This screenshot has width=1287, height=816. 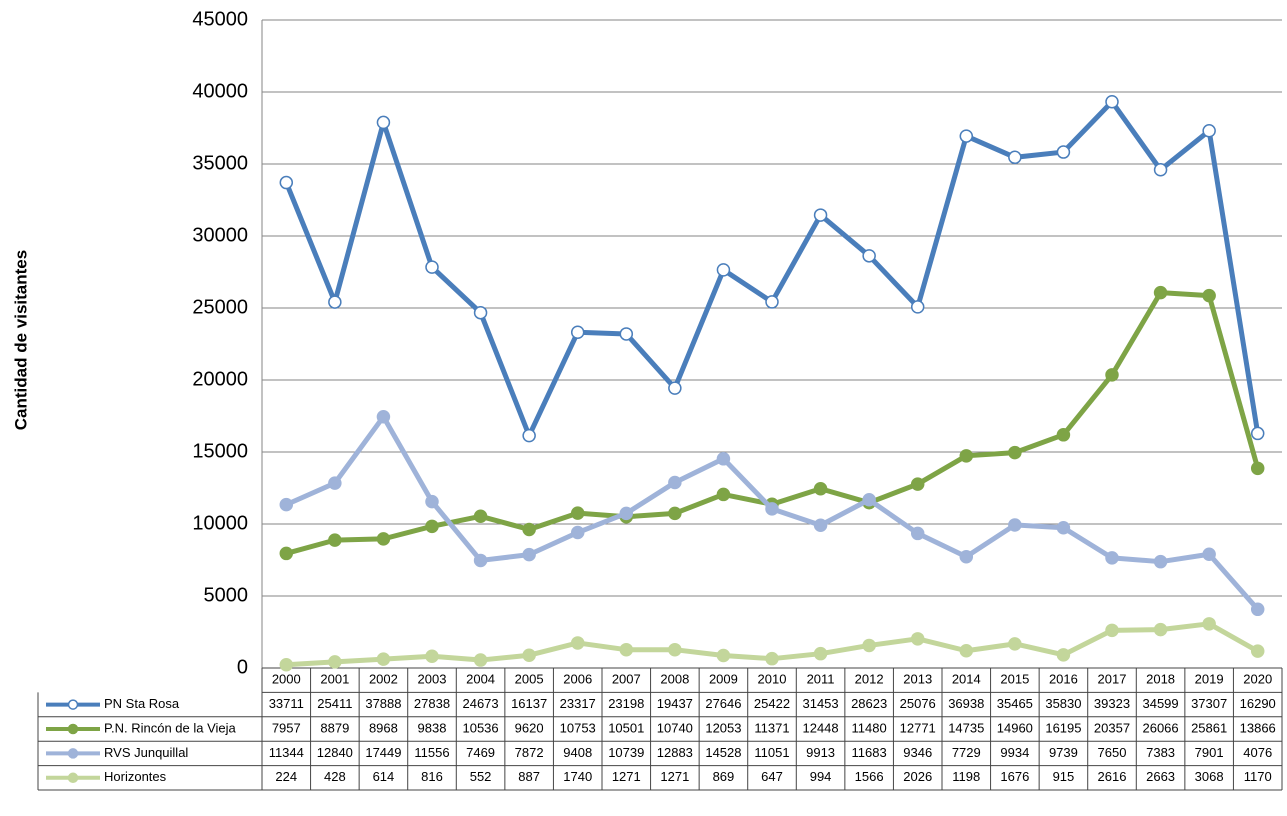 What do you see at coordinates (1160, 776) in the screenshot?
I see `table-cell: 2663` at bounding box center [1160, 776].